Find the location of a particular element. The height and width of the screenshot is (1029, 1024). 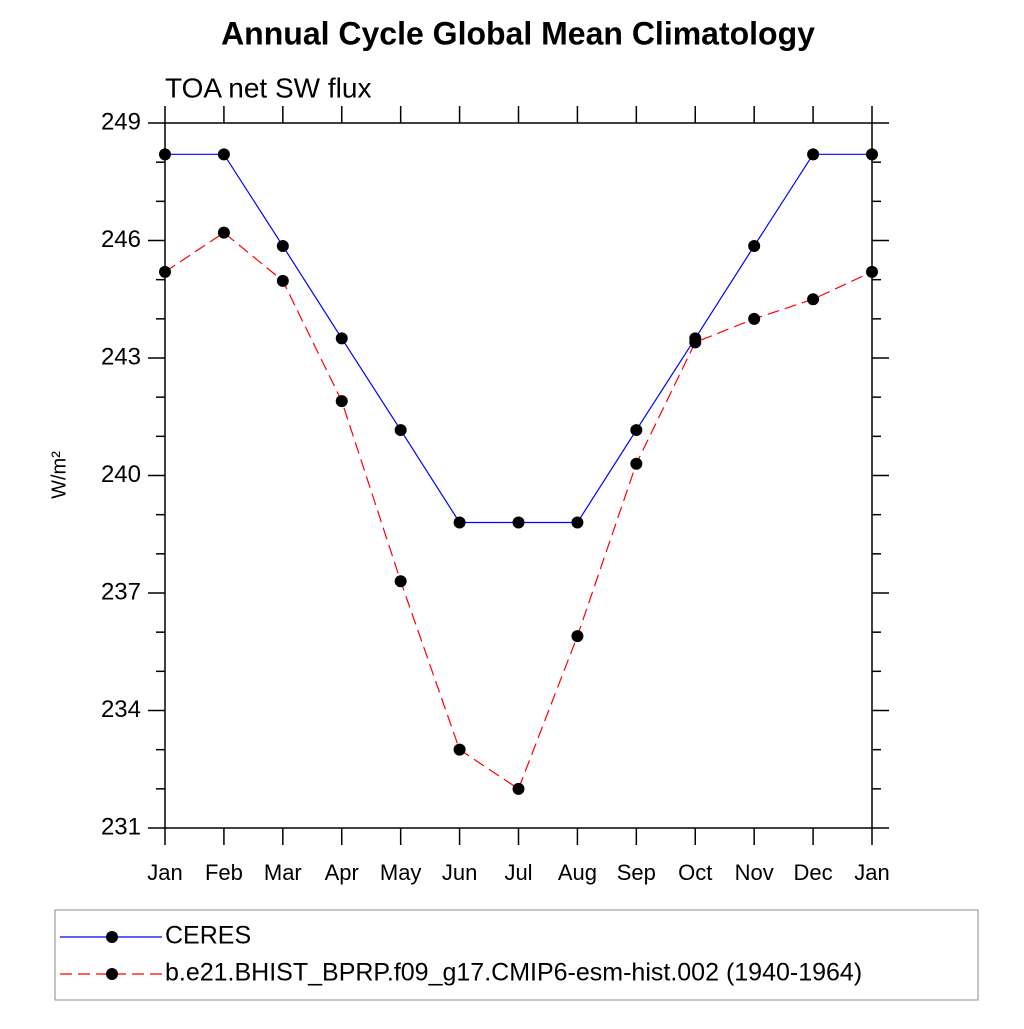

y-tick-label: 231 is located at coordinates (121, 826).